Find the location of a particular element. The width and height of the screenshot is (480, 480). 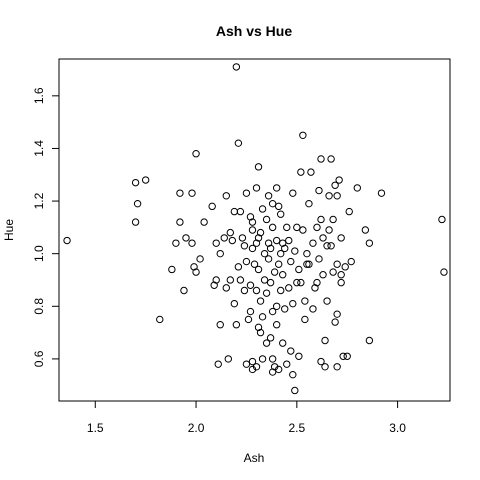

y-axis: 0.6 0.8 1.0 1.2 1.4 1.6 is located at coordinates (46, 227).